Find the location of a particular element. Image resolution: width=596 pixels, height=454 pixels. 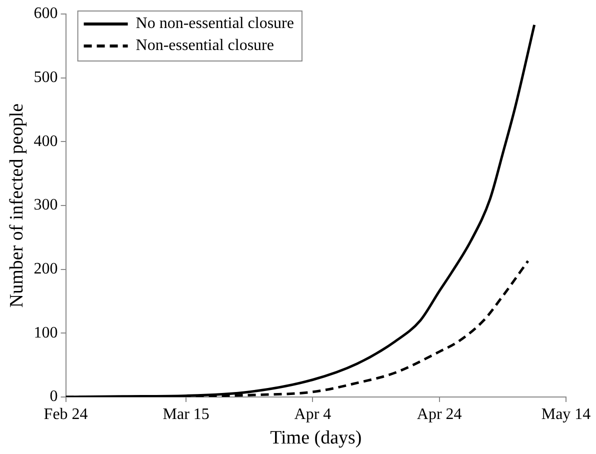

y-axis-title: Number of infected people is located at coordinates (17, 205).